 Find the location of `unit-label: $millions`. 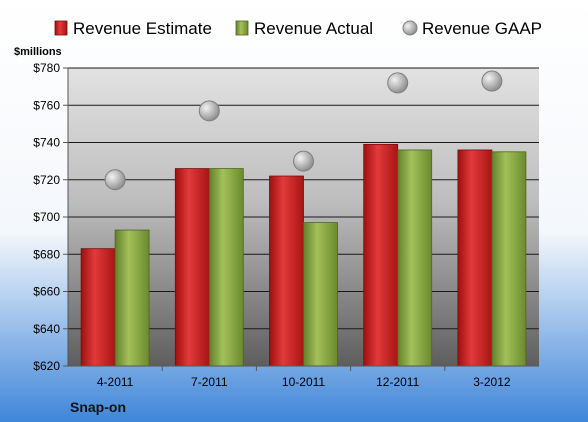

unit-label: $millions is located at coordinates (38, 52).